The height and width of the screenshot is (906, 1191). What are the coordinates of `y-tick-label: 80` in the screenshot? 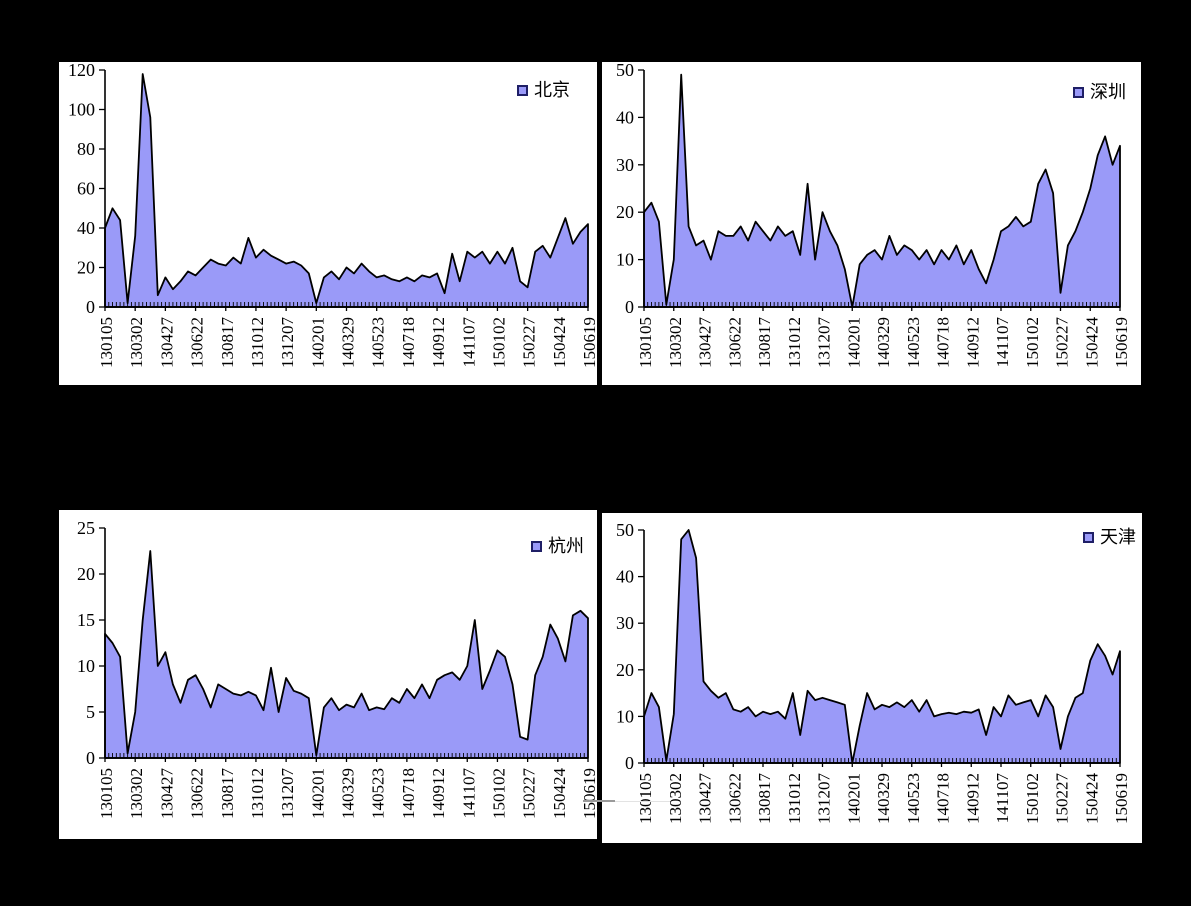 It's located at (86, 149).